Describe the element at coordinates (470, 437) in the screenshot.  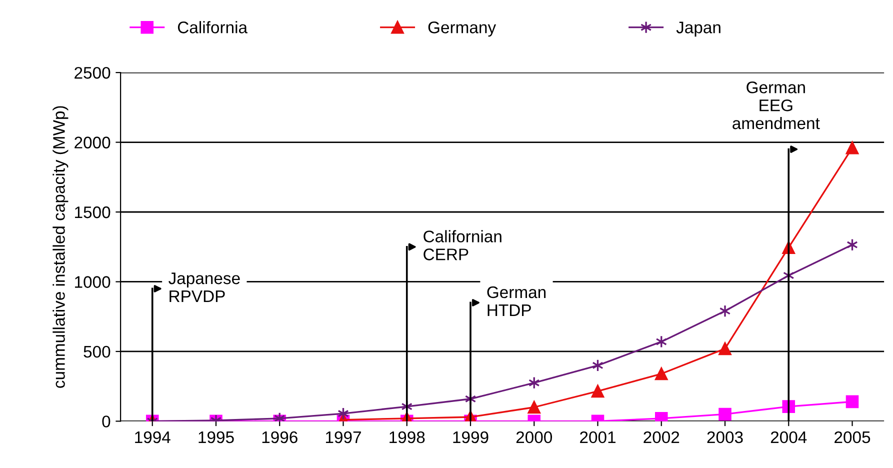
I see `x-tick-label: 1999` at that location.